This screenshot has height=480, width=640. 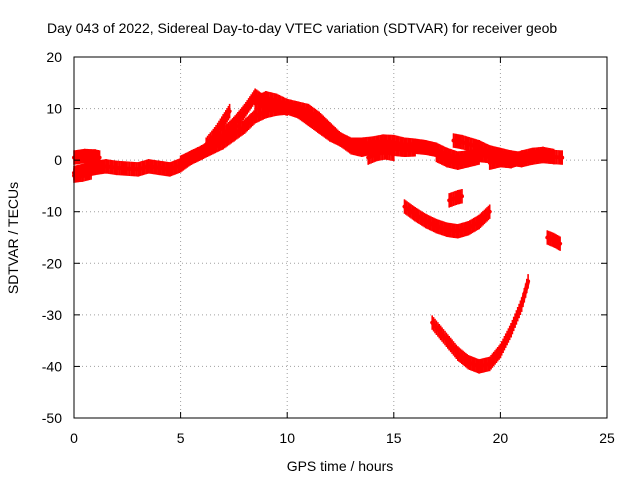 What do you see at coordinates (313, 121) in the screenshot?
I see `series-arc-peak-side` at bounding box center [313, 121].